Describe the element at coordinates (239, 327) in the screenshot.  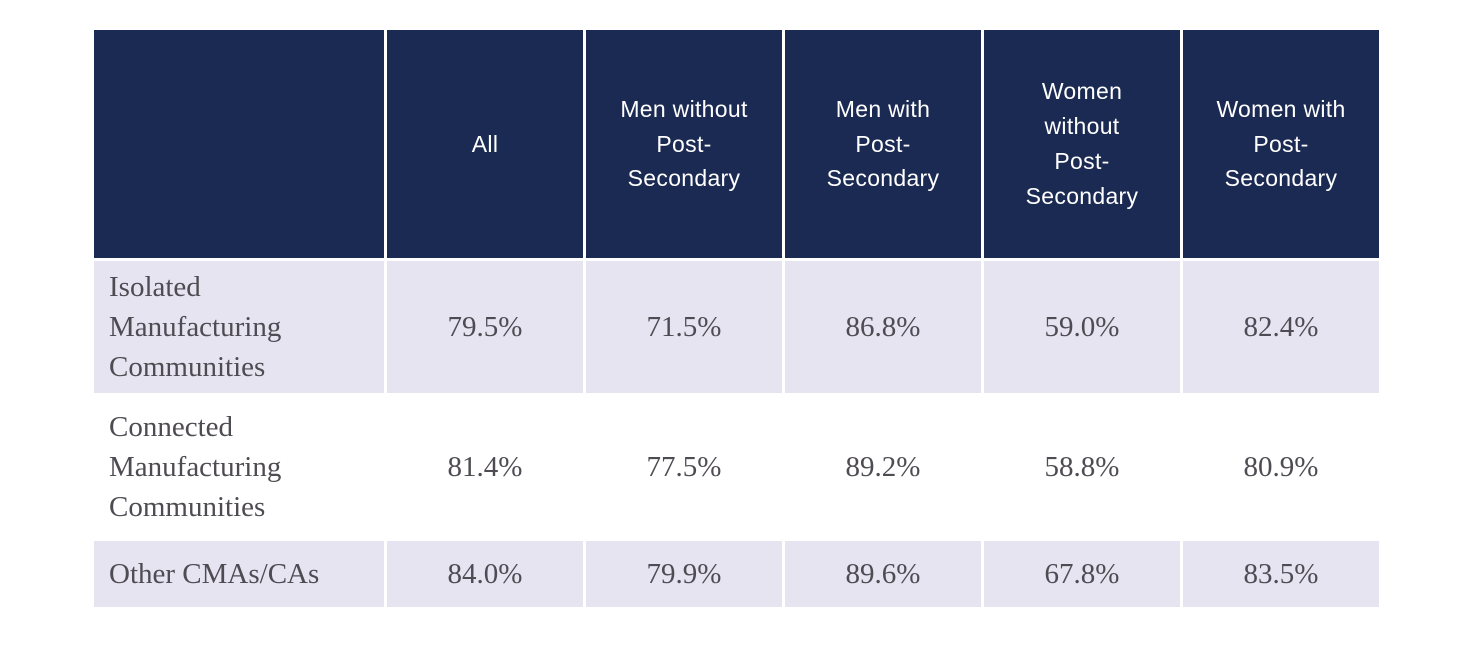
I see `row-label: Isolated Manufacturing Communities` at that location.